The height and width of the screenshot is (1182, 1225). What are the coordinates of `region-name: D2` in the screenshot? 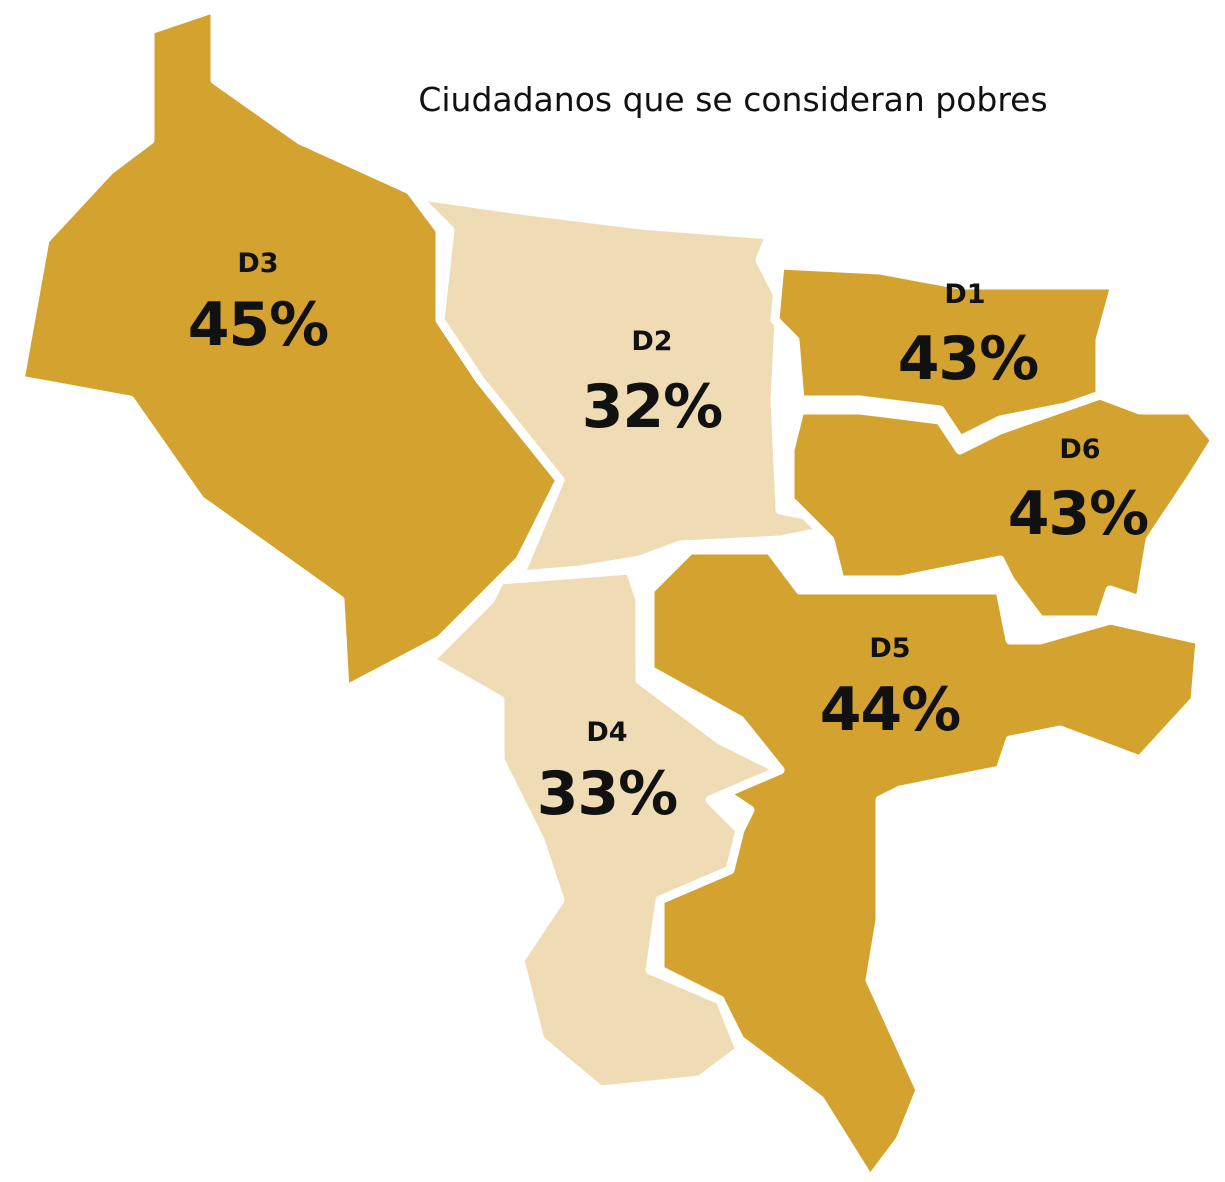 It's located at (651, 341).